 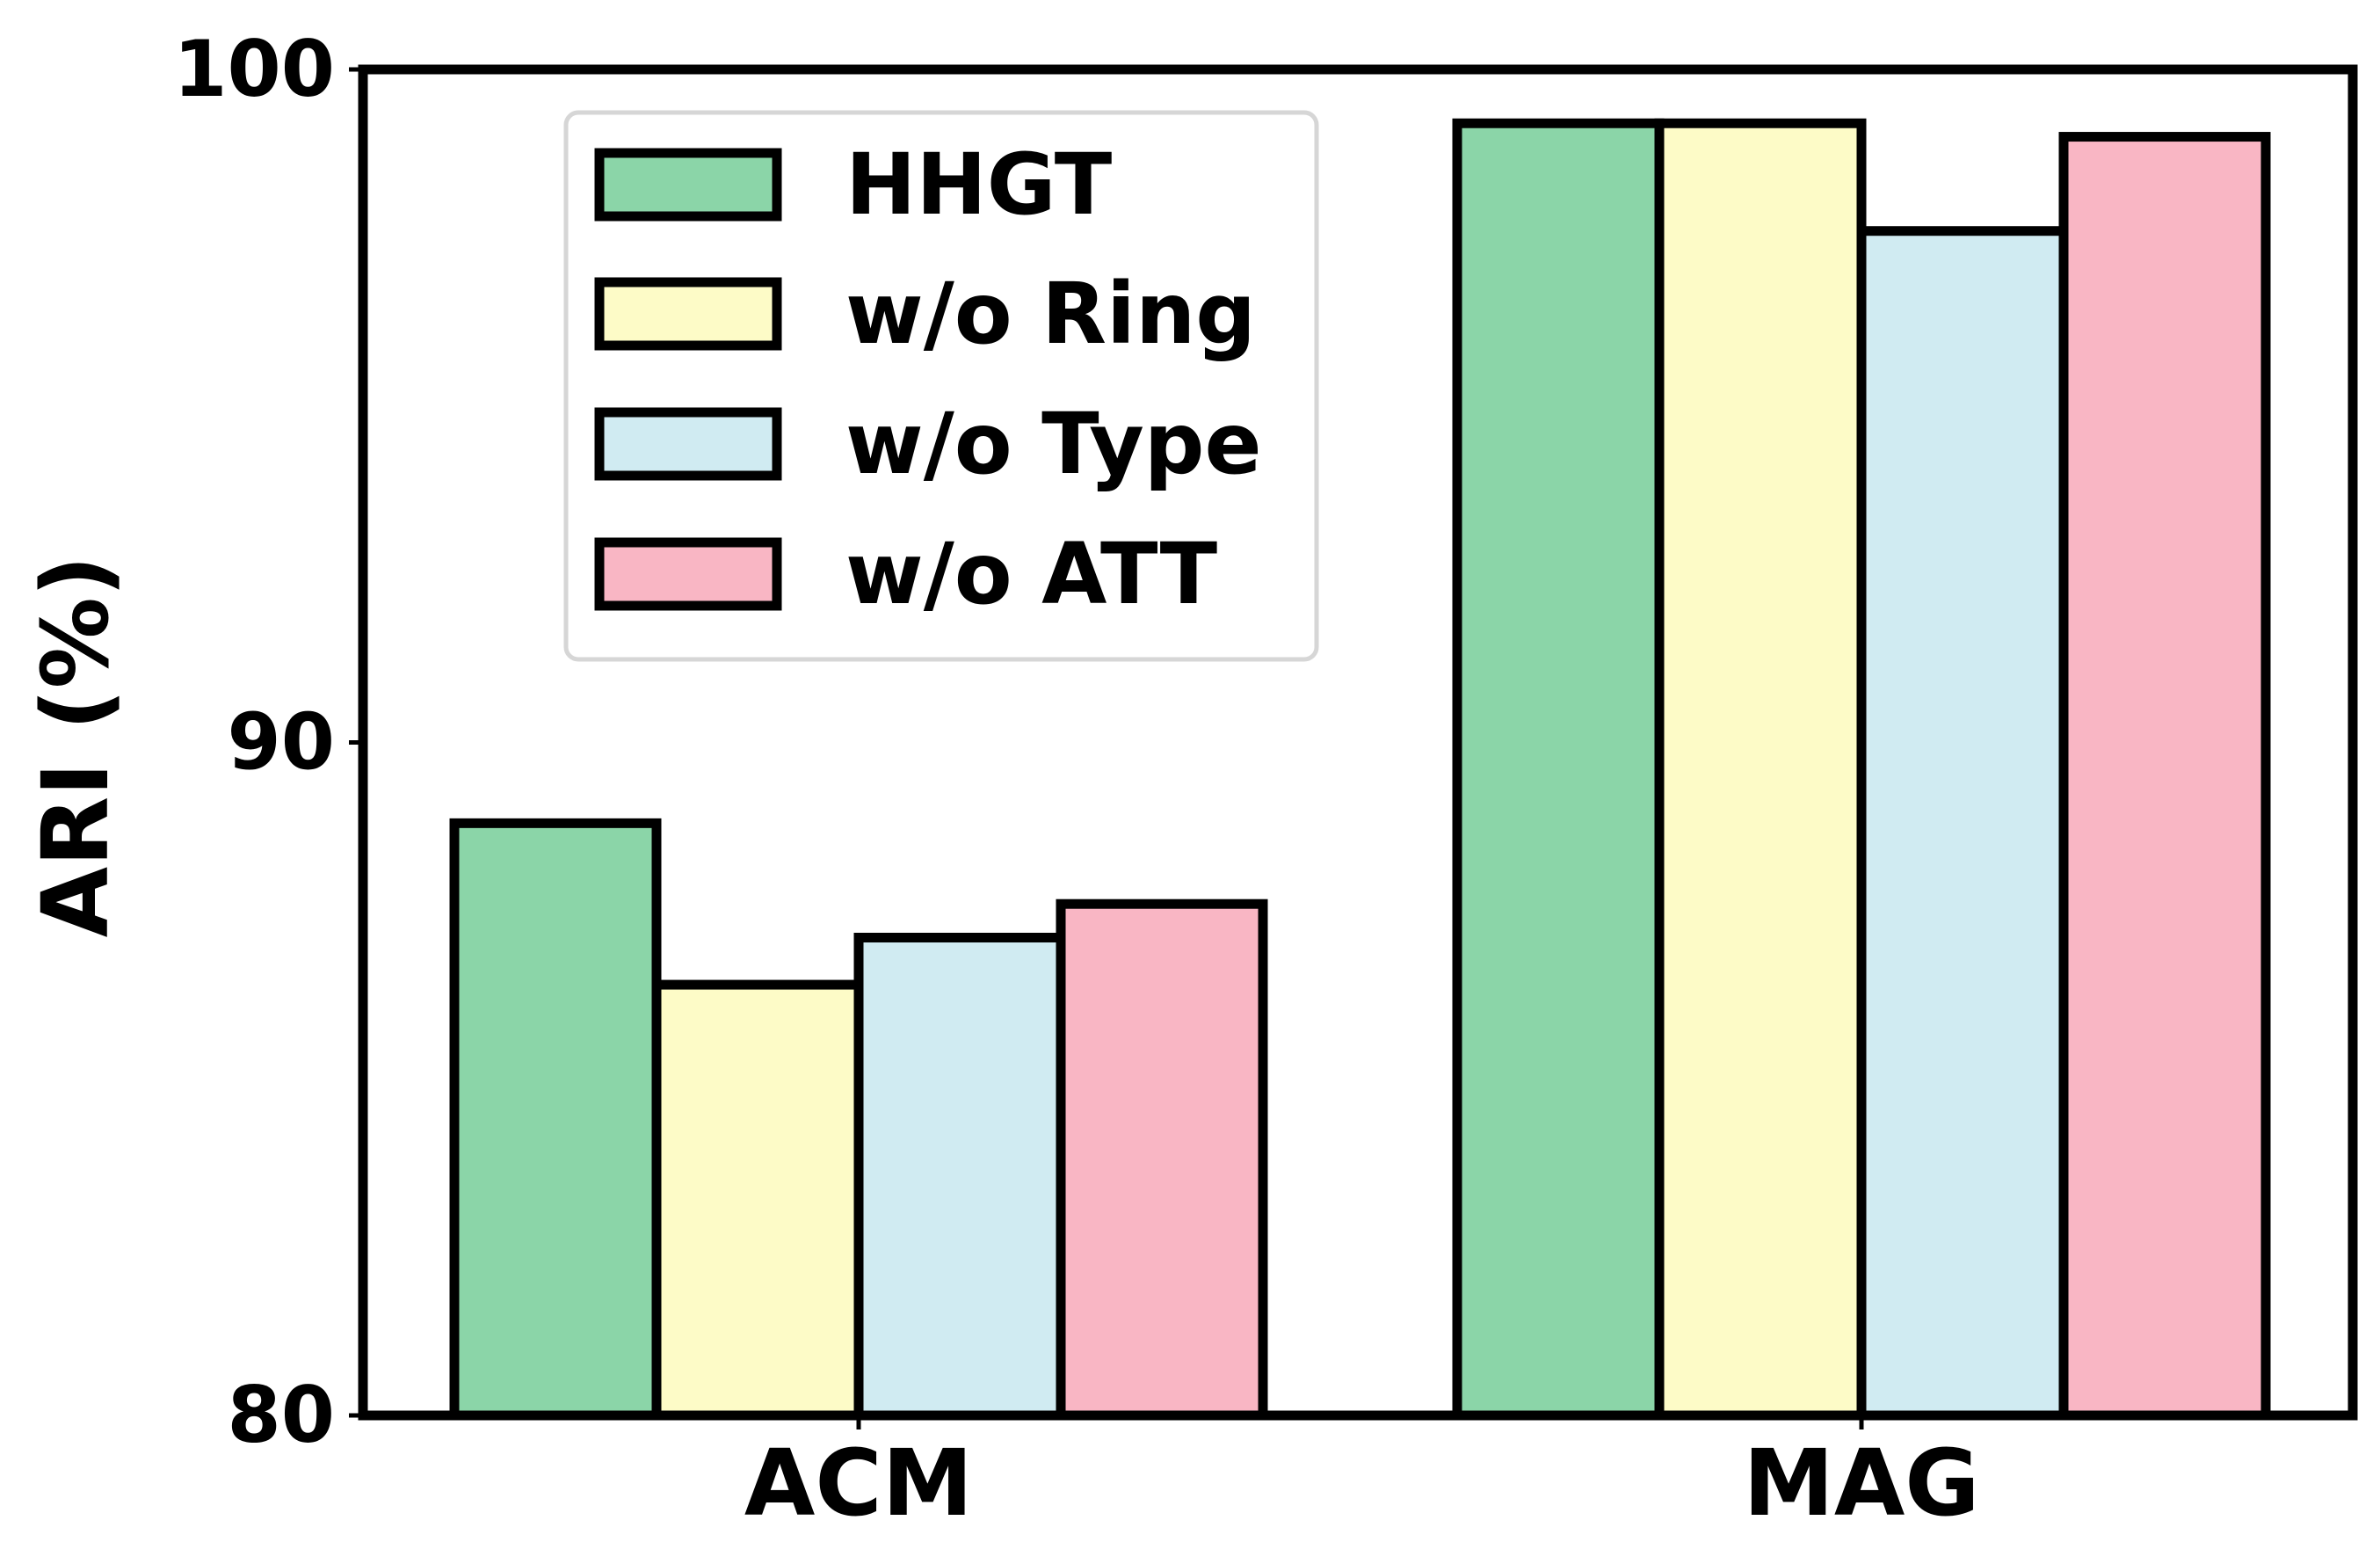 I want to click on legend: HHGT w/o Ring w/o Type w/o ATT, so click(x=941, y=386).